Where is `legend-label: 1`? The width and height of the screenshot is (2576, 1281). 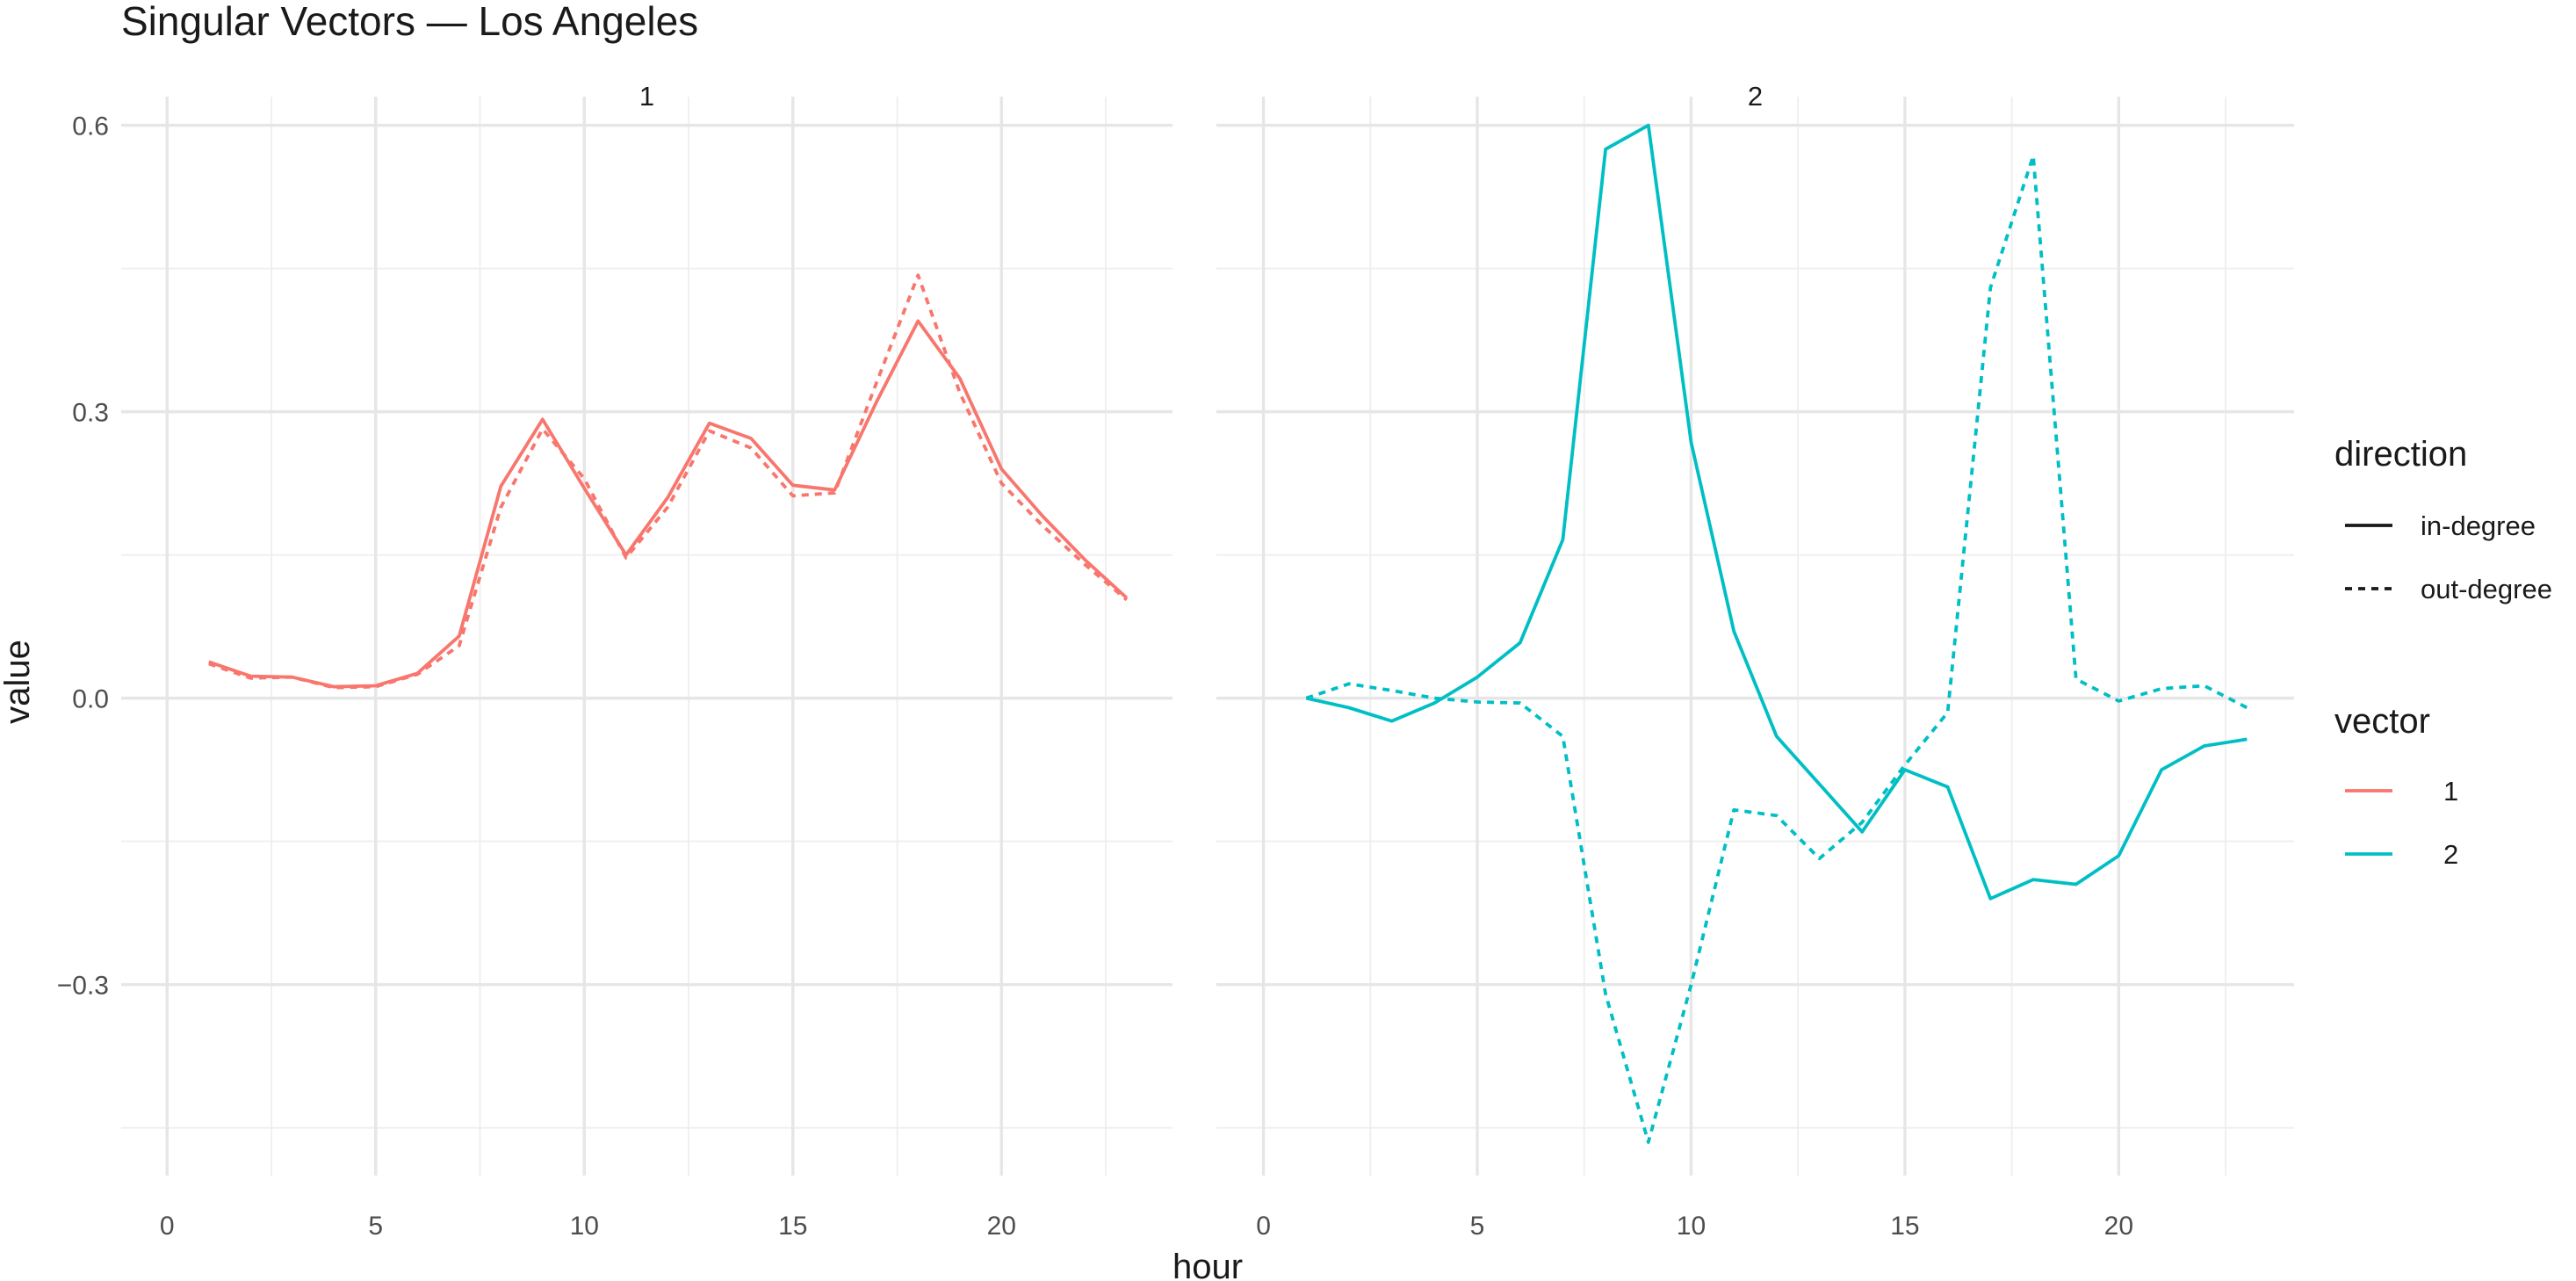 legend-label: 1 is located at coordinates (2450, 791).